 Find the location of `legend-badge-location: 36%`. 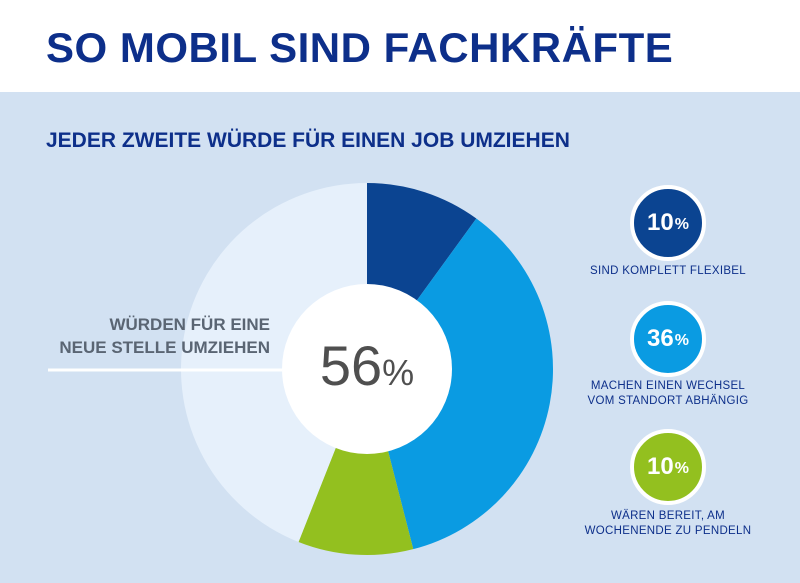

legend-badge-location: 36% is located at coordinates (668, 339).